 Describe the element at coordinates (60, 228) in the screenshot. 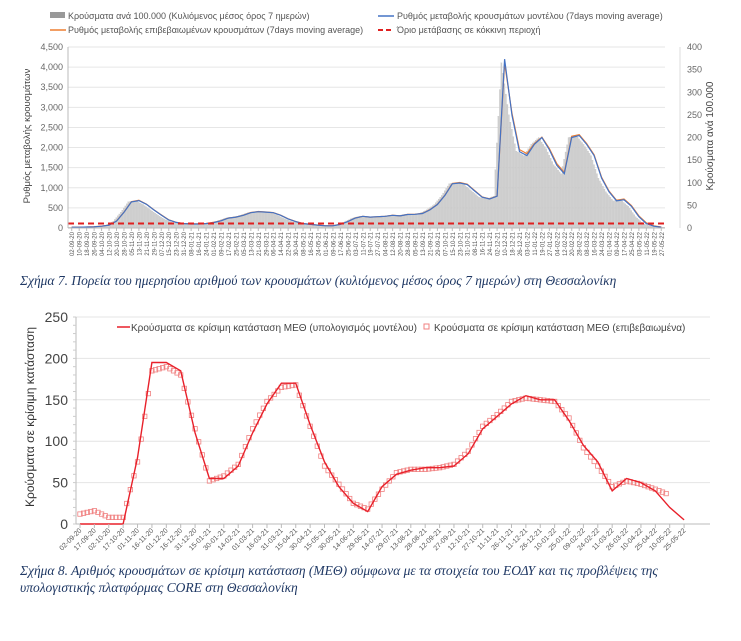

I see `y-tick-label-left: 0` at that location.